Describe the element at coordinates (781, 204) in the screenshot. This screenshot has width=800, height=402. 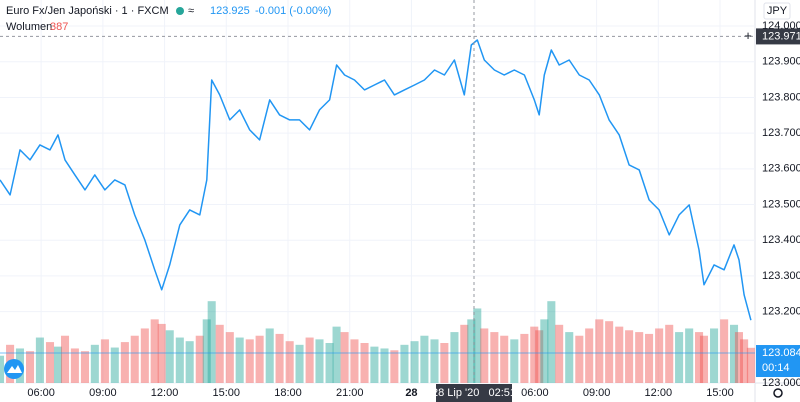
I see `y-tick-label: 123.500` at that location.